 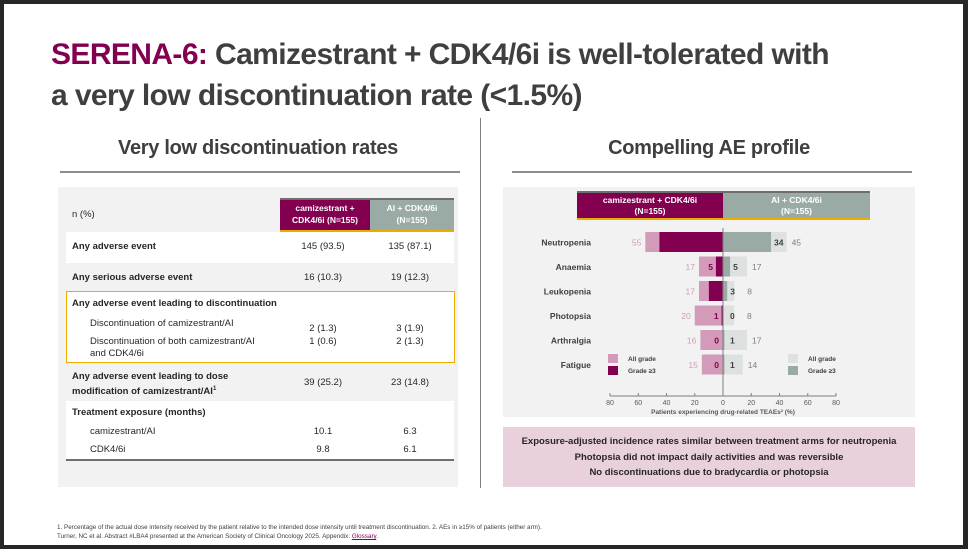 What do you see at coordinates (367, 199) in the screenshot?
I see `table-header-rule` at bounding box center [367, 199].